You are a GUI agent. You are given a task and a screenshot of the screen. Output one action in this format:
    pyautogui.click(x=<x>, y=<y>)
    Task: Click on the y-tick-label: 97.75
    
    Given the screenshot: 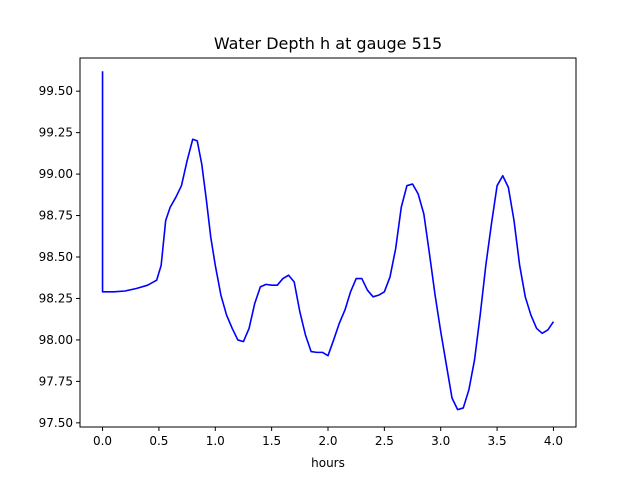 What is the action you would take?
    pyautogui.click(x=56, y=381)
    